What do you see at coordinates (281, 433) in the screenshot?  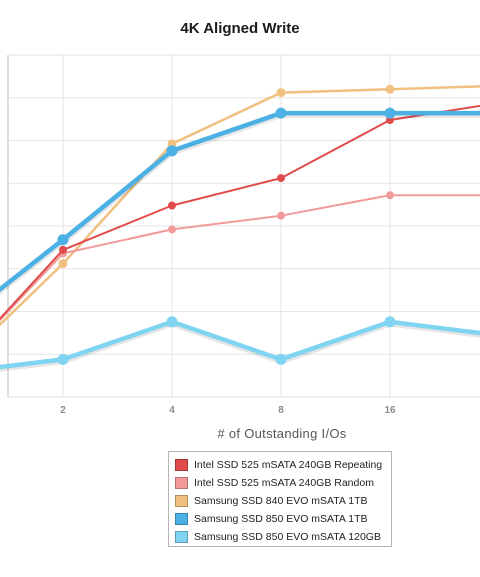 I see `x-axis-label: # of Outstanding I/Os` at bounding box center [281, 433].